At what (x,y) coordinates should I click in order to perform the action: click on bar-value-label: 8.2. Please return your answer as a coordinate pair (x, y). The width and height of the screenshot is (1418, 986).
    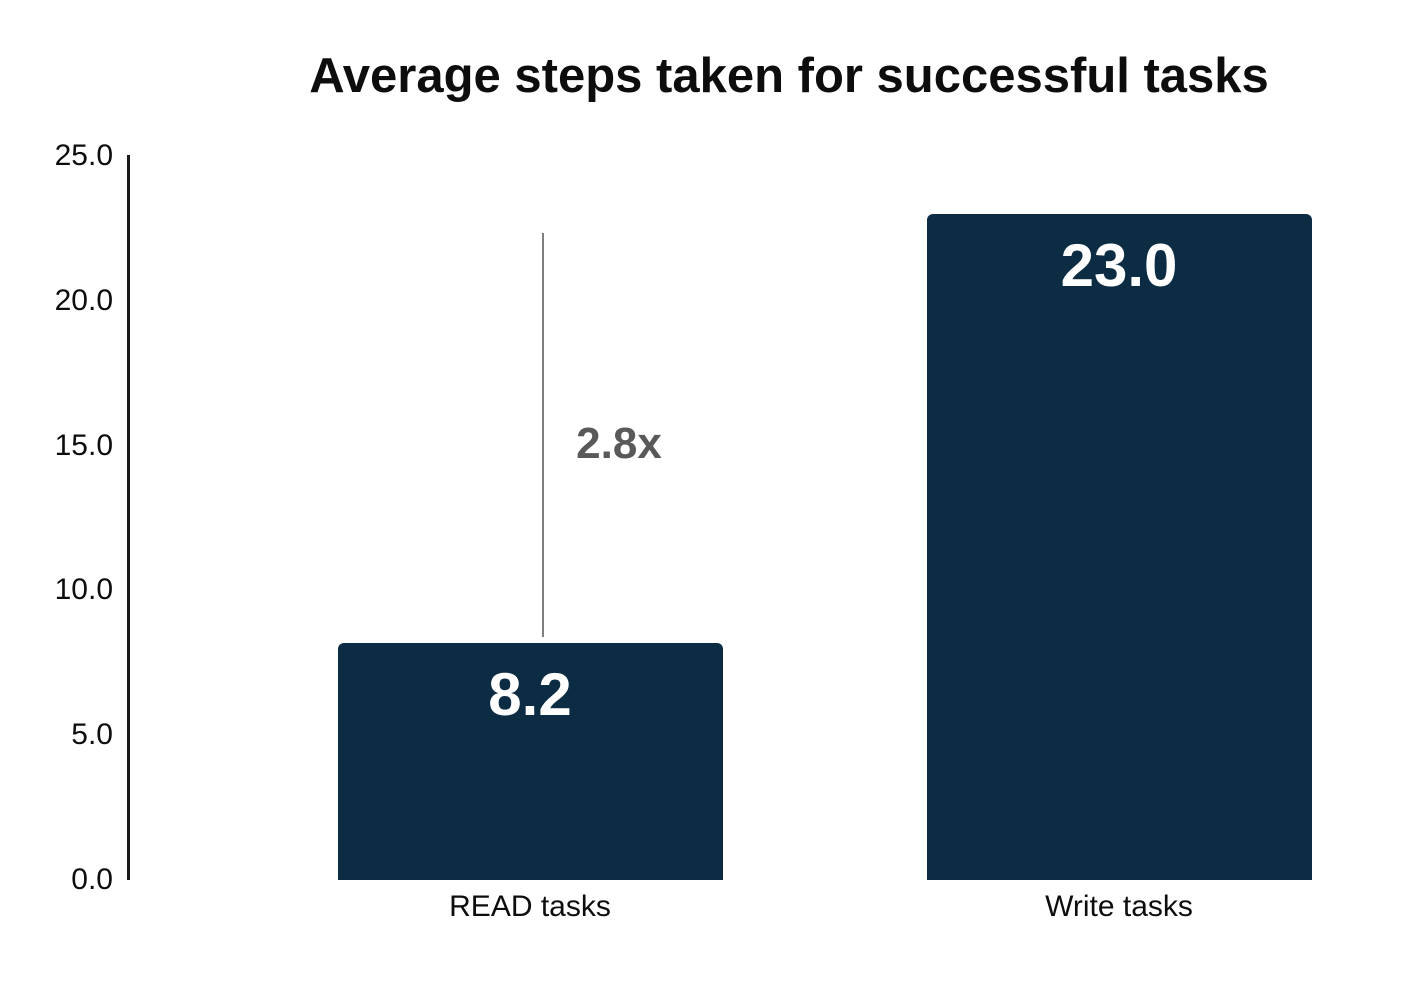
    Looking at the image, I should click on (530, 694).